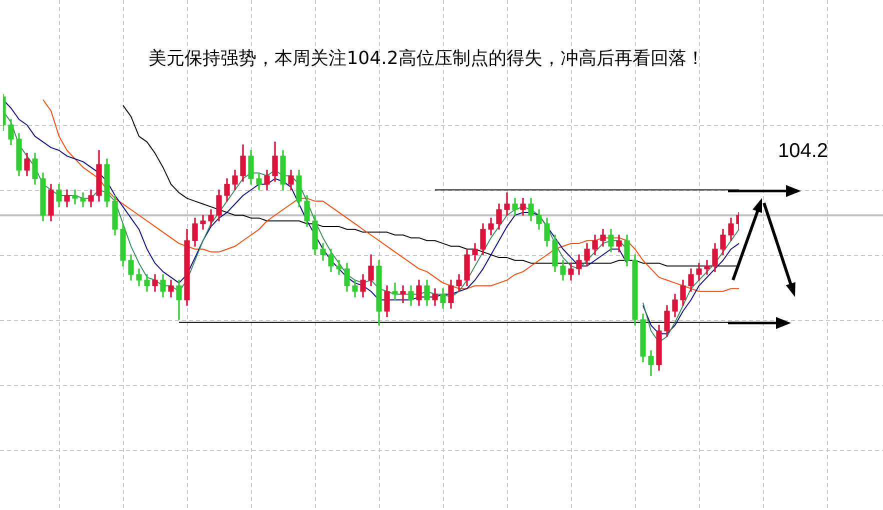  Describe the element at coordinates (803, 151) in the screenshot. I see `text: 104.2` at that location.